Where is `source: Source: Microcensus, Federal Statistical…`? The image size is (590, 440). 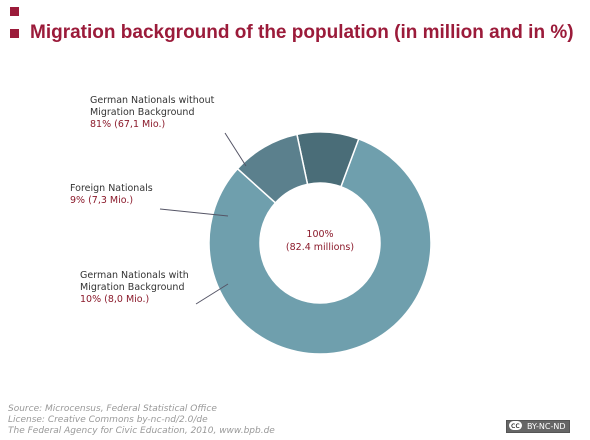 source: Source: Microcensus, Federal Statistical… is located at coordinates (112, 409).